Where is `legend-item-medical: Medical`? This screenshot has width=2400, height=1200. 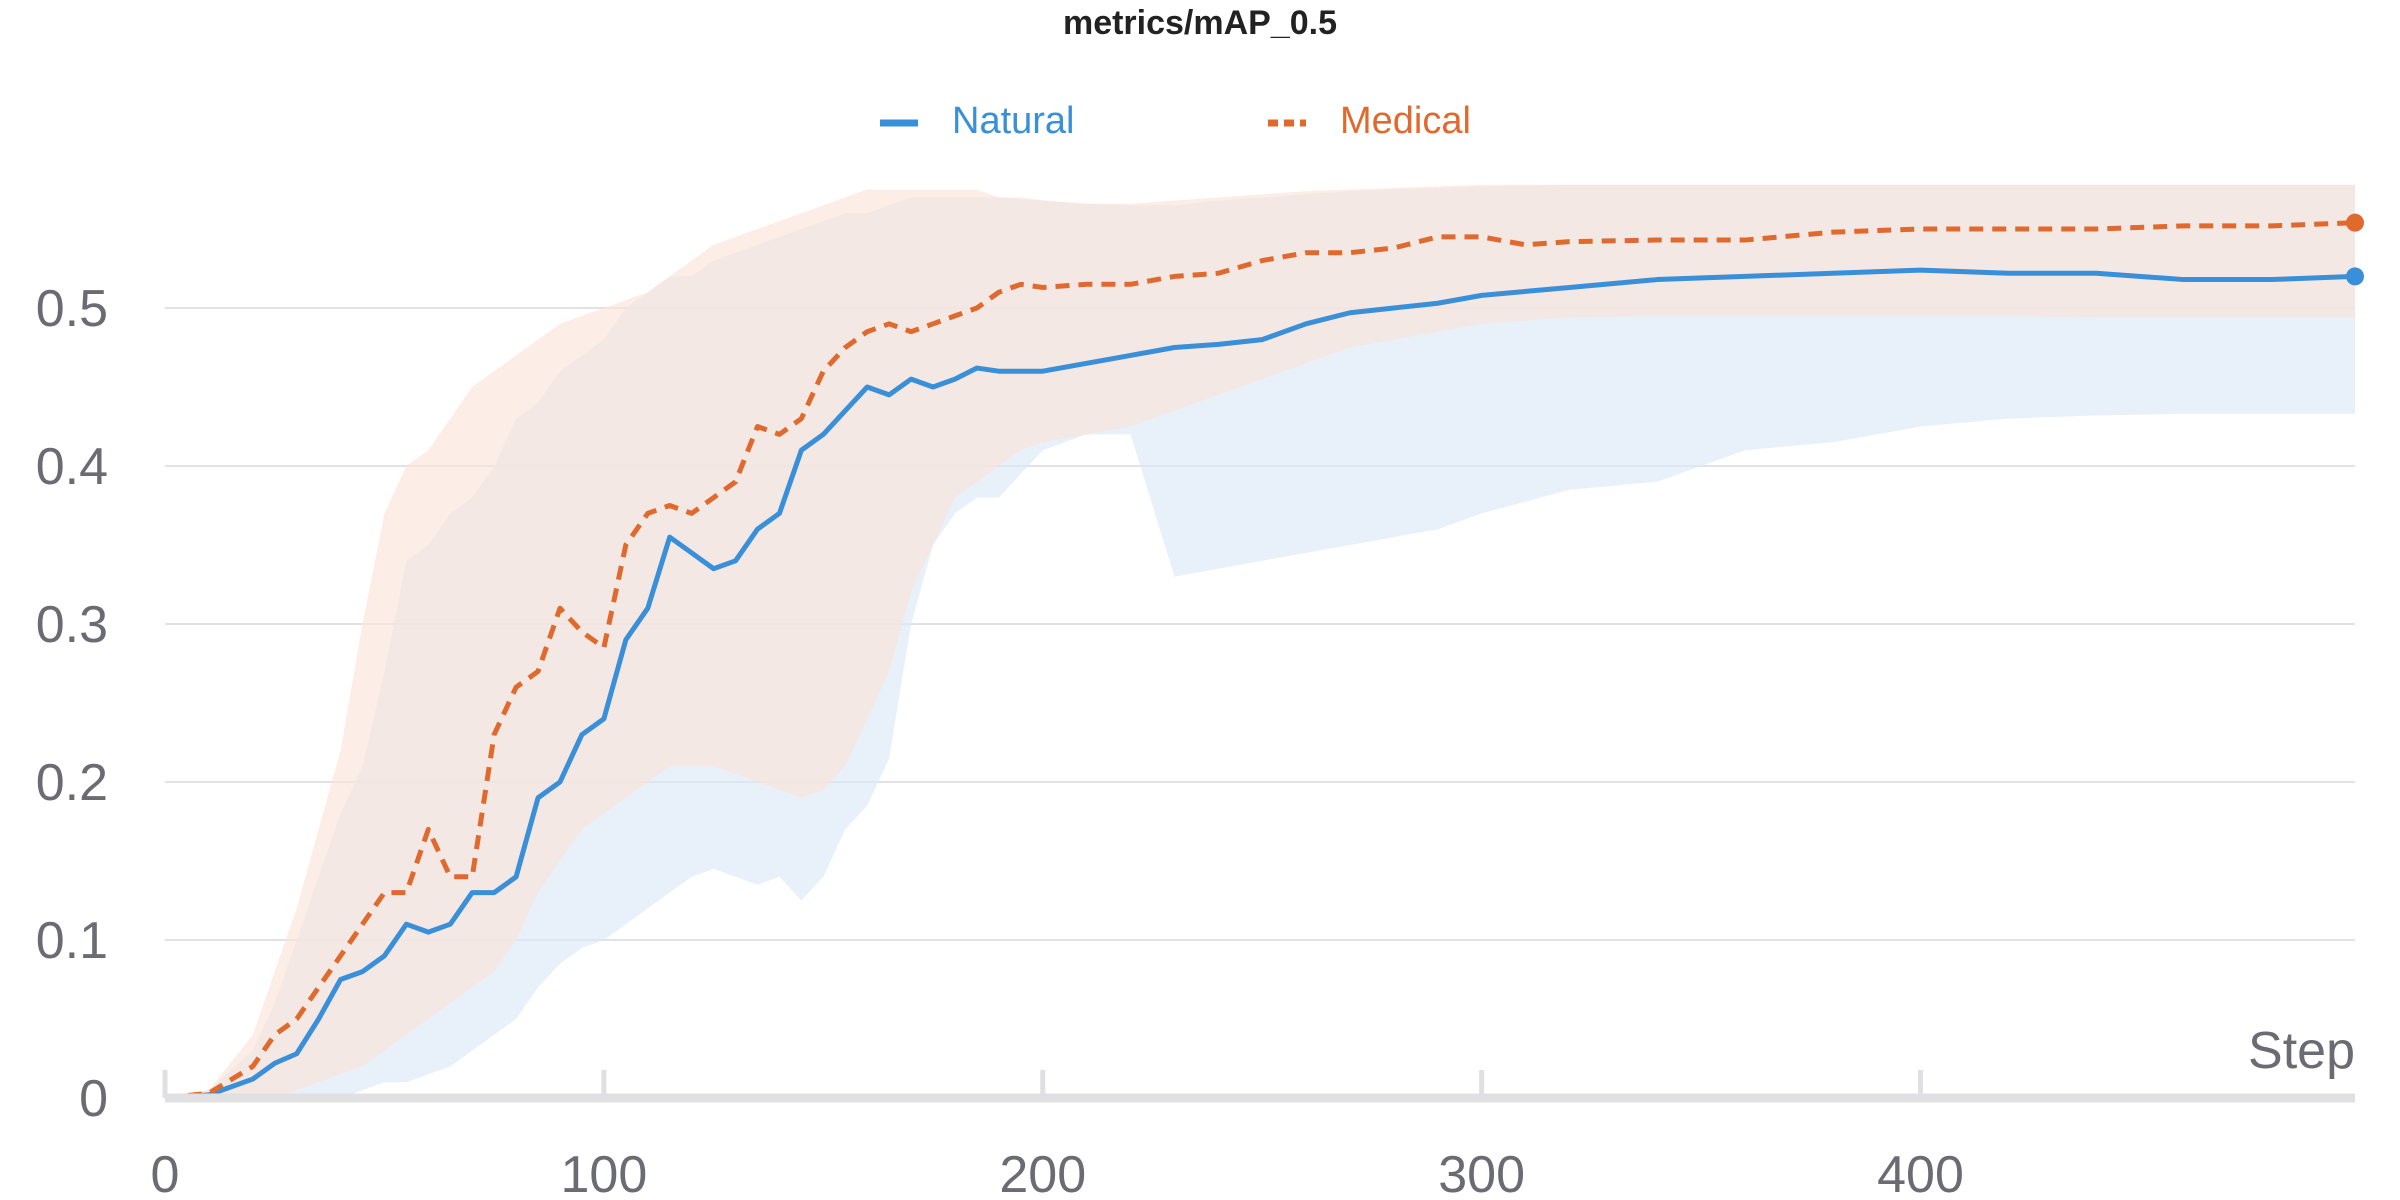
legend-item-medical: Medical is located at coordinates (1369, 121).